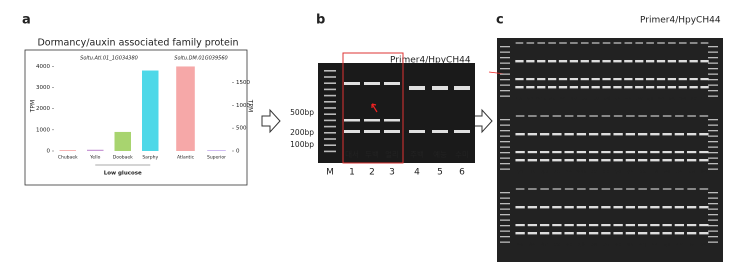 This screenshot has height=268, width=738. Describe the element at coordinates (556, 244) in the screenshot. I see `lane-name: 방울` at that location.